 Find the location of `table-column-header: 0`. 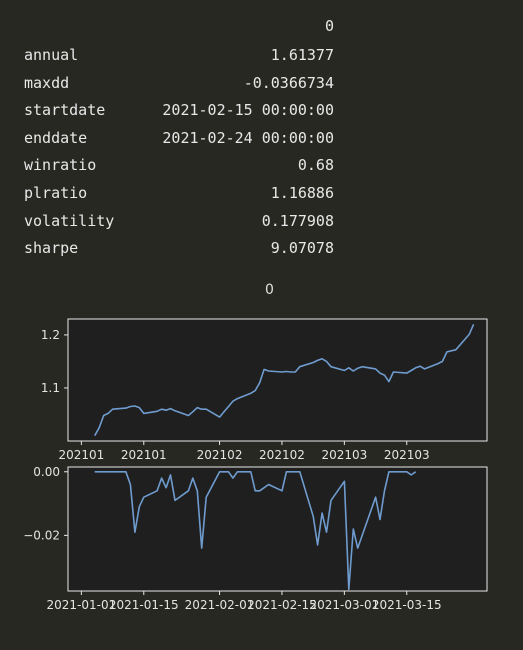

table-column-header: 0 is located at coordinates (329, 26).